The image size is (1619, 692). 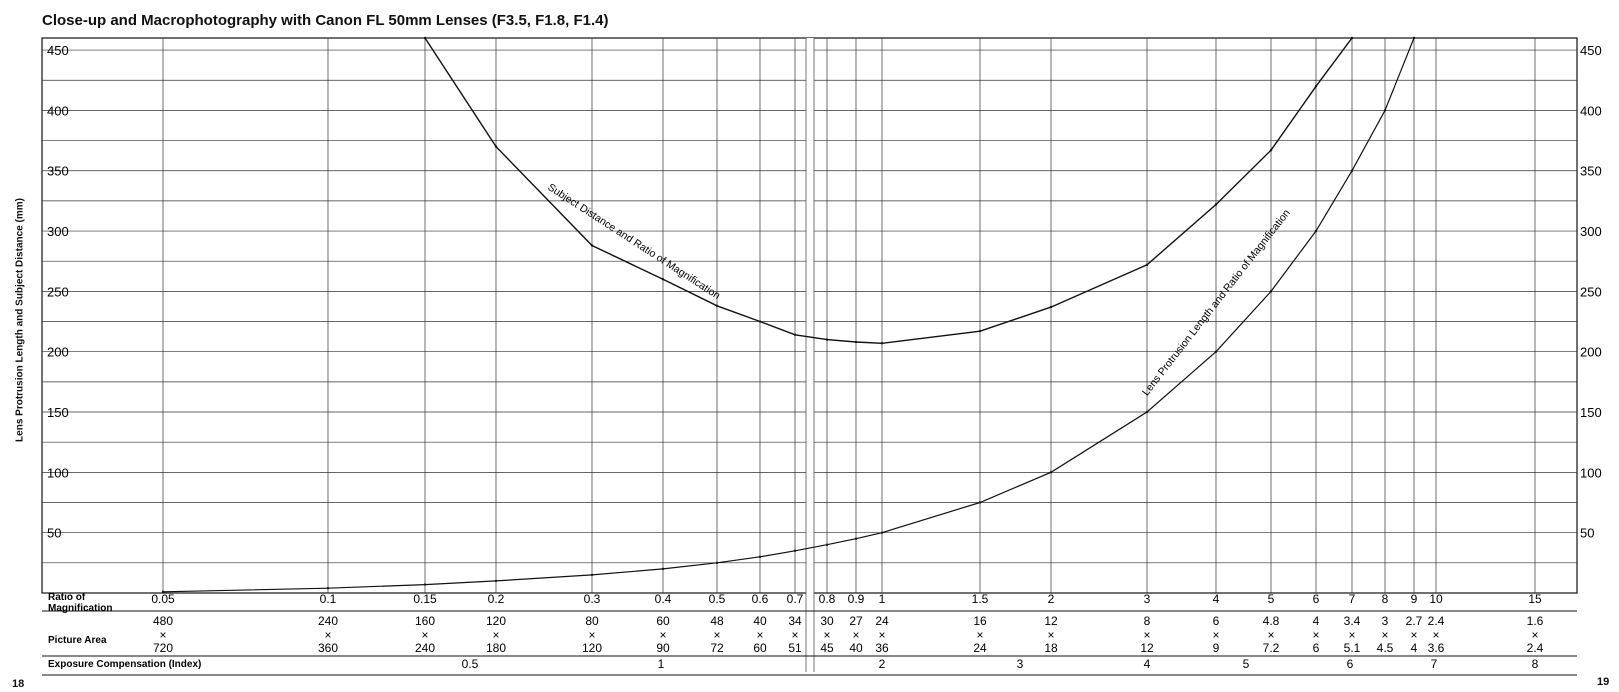 What do you see at coordinates (58, 291) in the screenshot?
I see `y-tick-label-left: 250` at bounding box center [58, 291].